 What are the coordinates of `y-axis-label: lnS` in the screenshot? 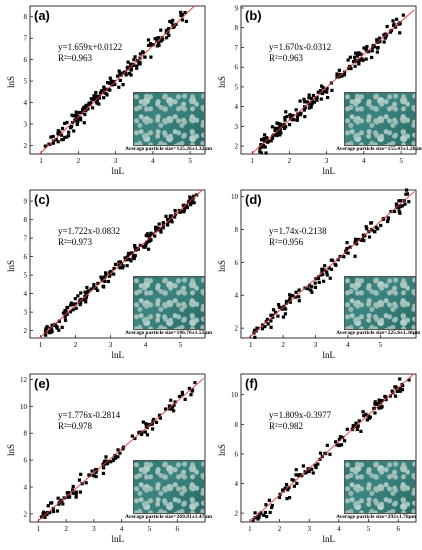 It's located at (222, 449).